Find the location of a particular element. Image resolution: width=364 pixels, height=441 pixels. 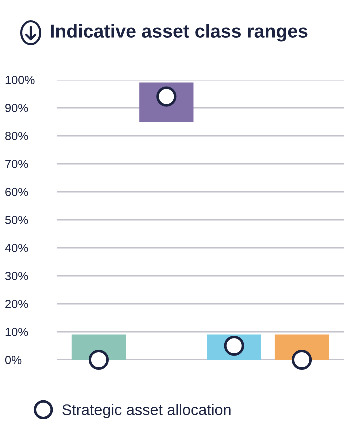

y-tick-label: 100% is located at coordinates (20, 80).